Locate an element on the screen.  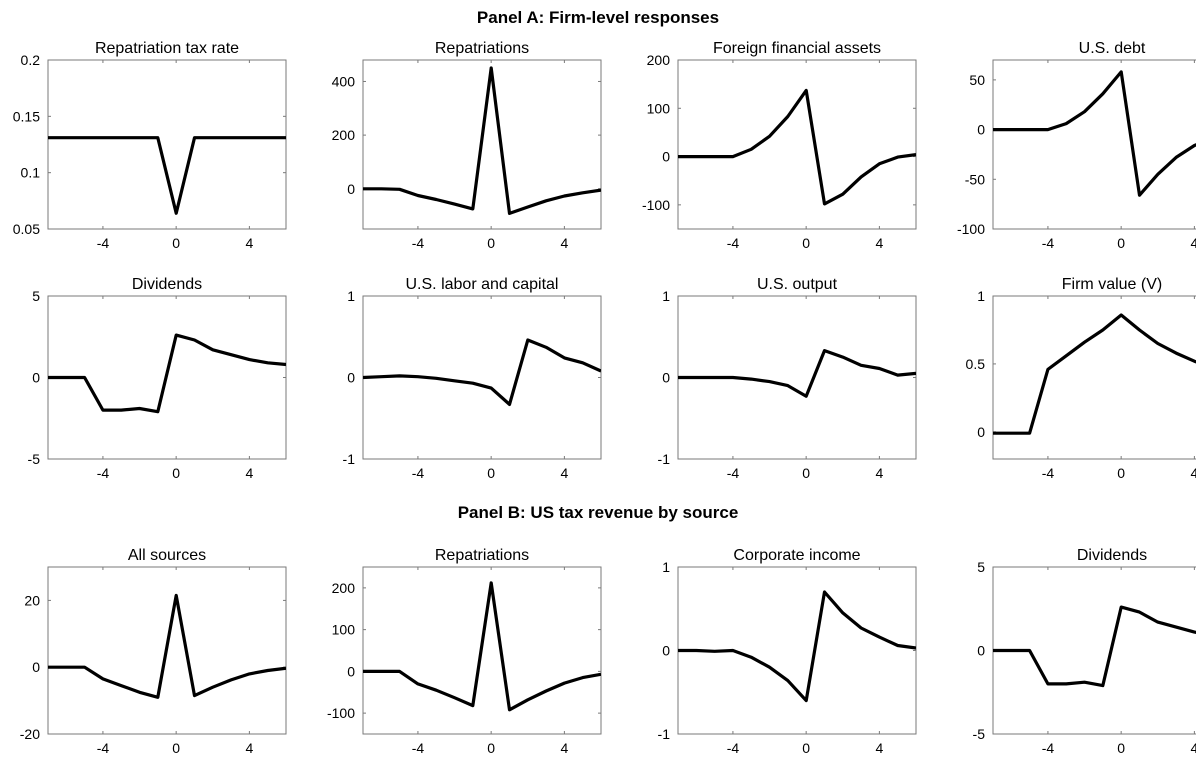
subplot: U.S. labor and capital -4 0 4 -1 0 1 is located at coordinates (472, 378).